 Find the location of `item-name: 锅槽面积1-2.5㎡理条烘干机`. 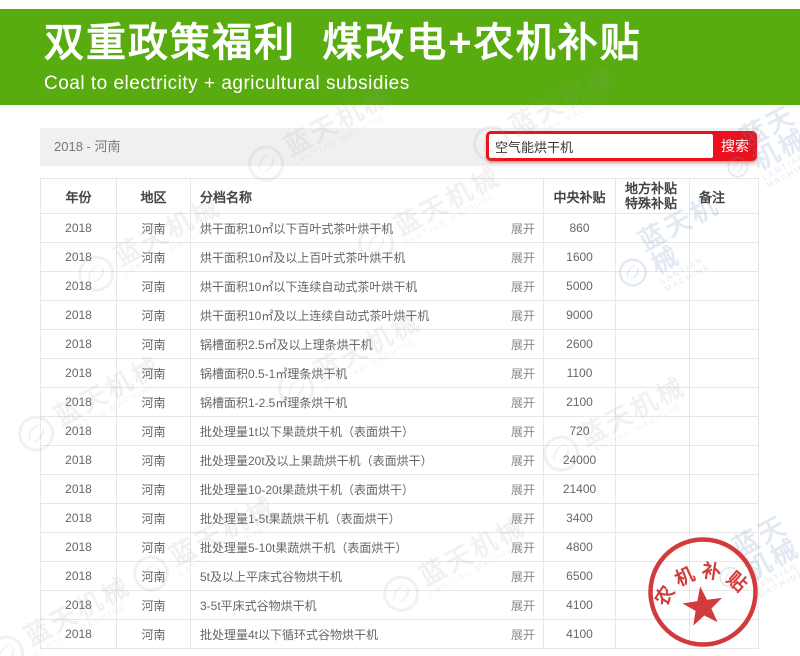

item-name: 锅槽面积1-2.5㎡理条烘干机 is located at coordinates (274, 402).